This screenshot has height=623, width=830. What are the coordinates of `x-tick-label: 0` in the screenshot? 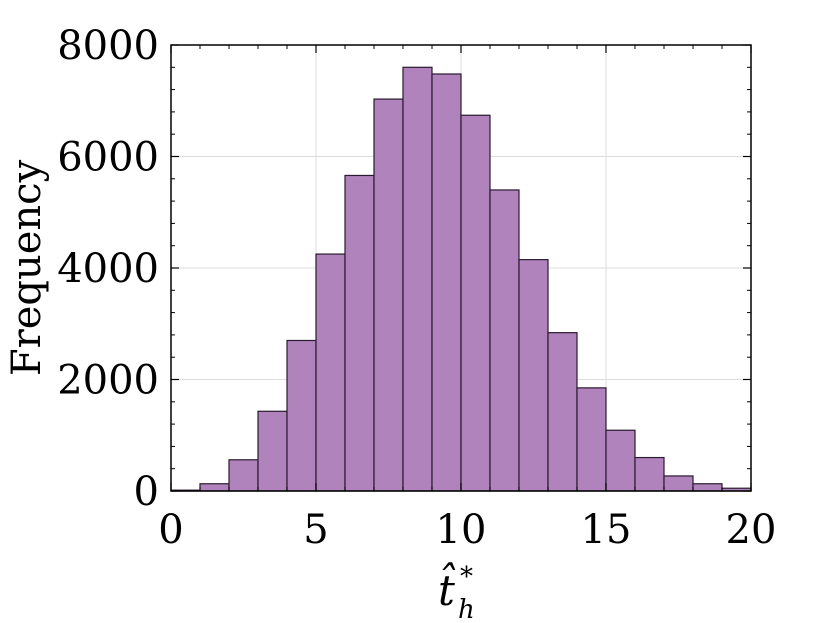 It's located at (170, 530).